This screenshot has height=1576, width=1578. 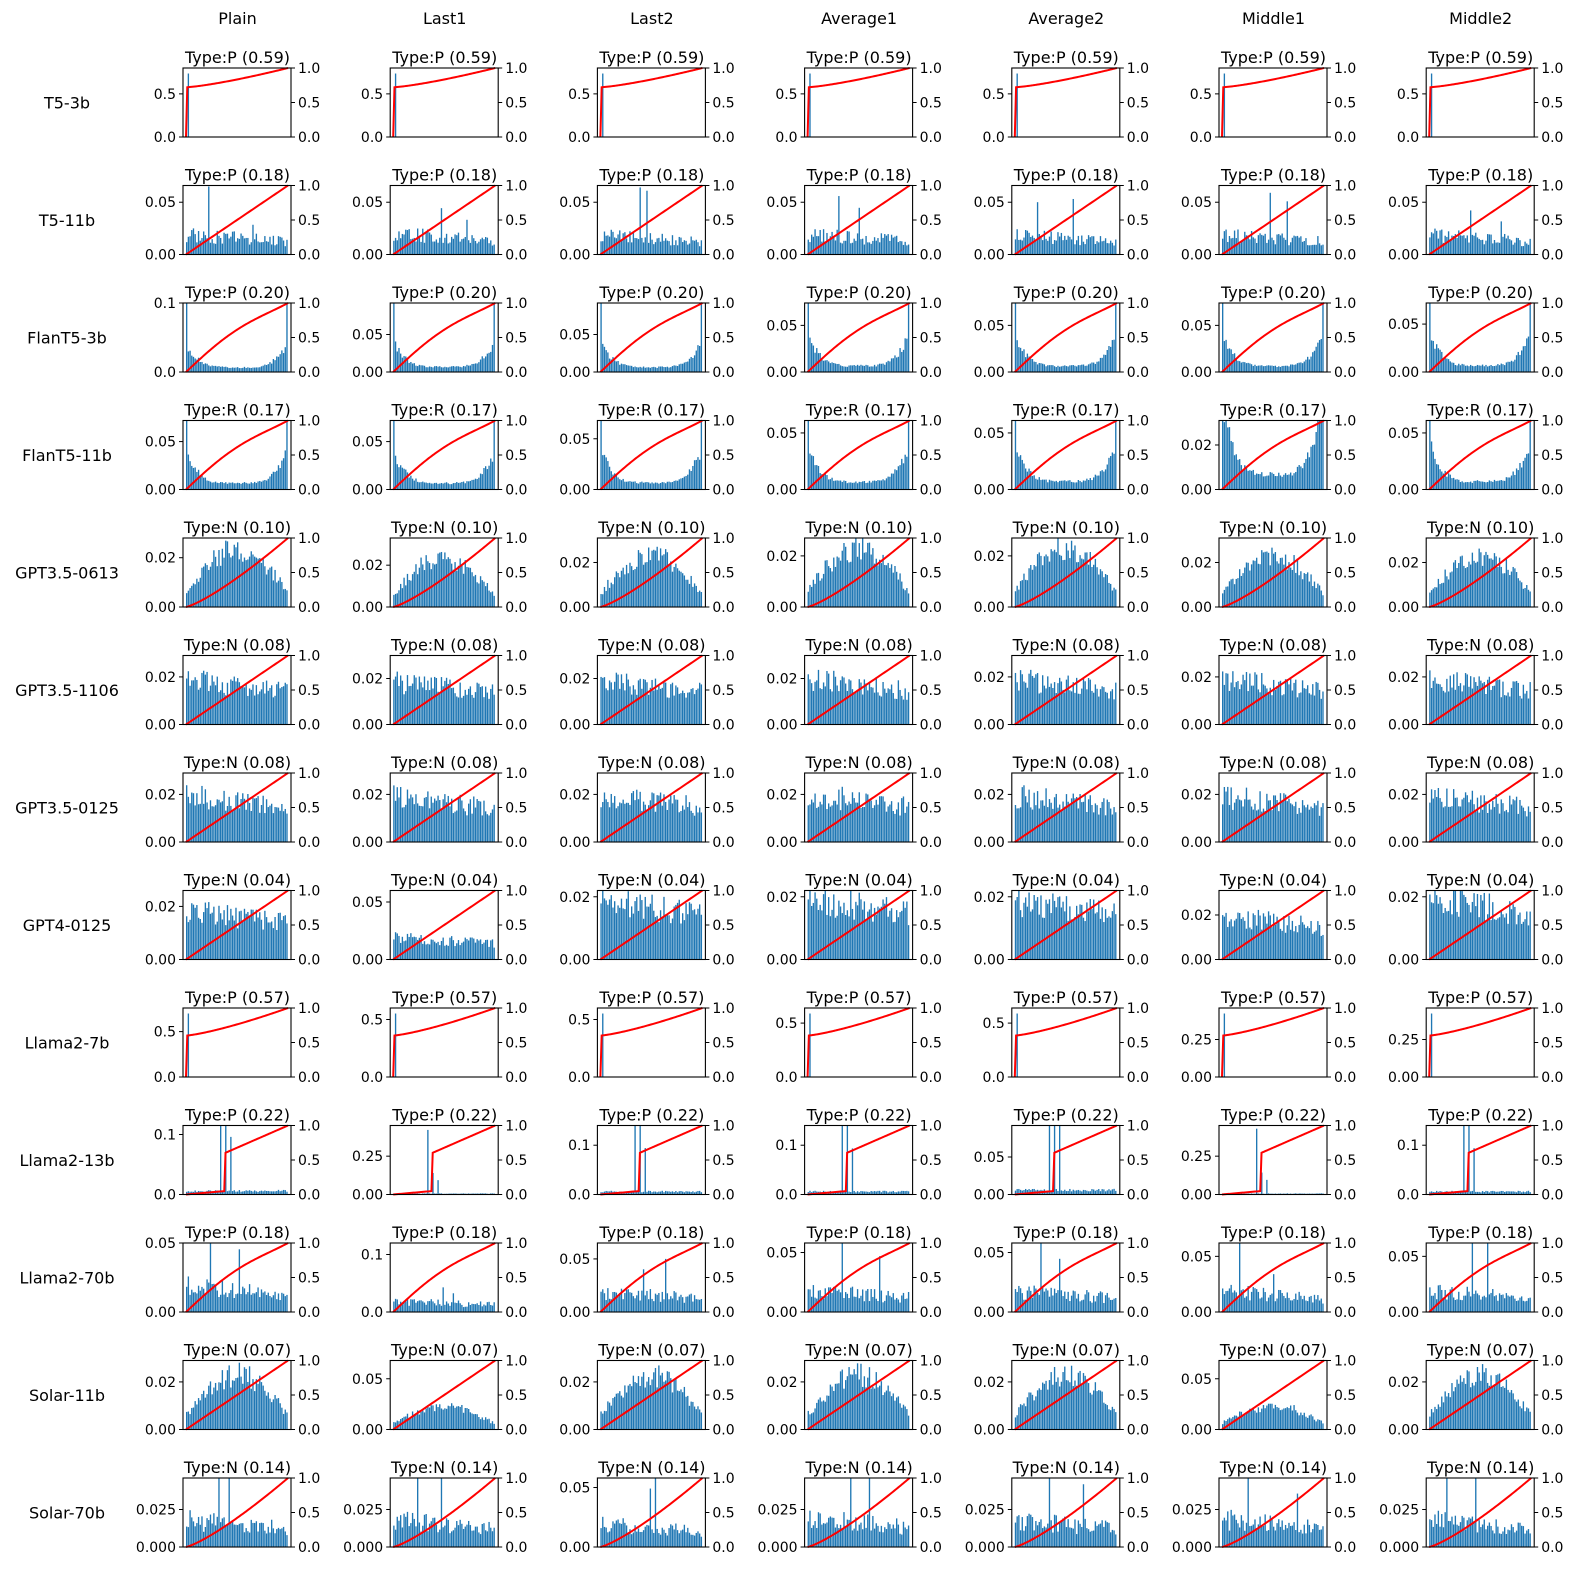 What do you see at coordinates (237, 175) in the screenshot?
I see `subplot-title: Type:P (0.18)` at bounding box center [237, 175].